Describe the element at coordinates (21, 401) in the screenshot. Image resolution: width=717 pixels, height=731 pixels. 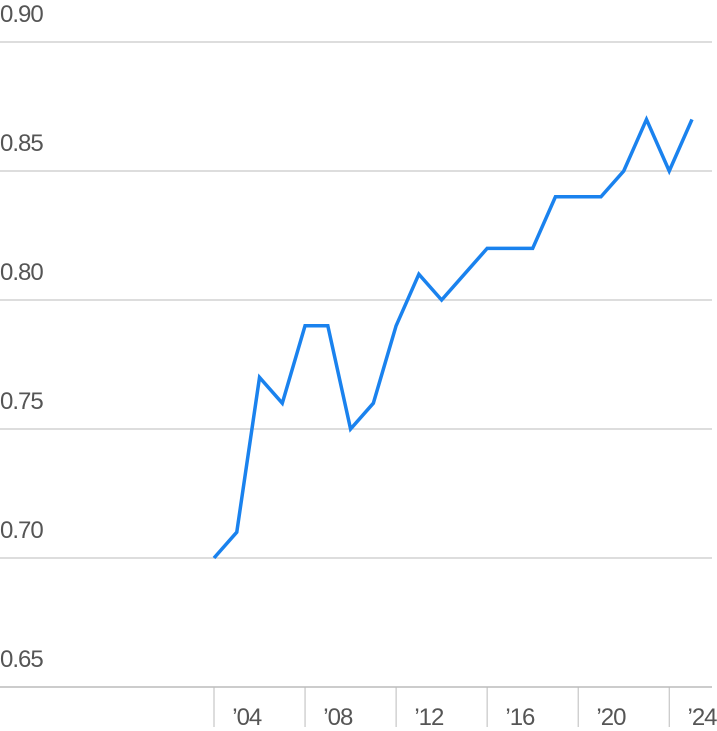
I see `y-tick-label: 0.75` at that location.